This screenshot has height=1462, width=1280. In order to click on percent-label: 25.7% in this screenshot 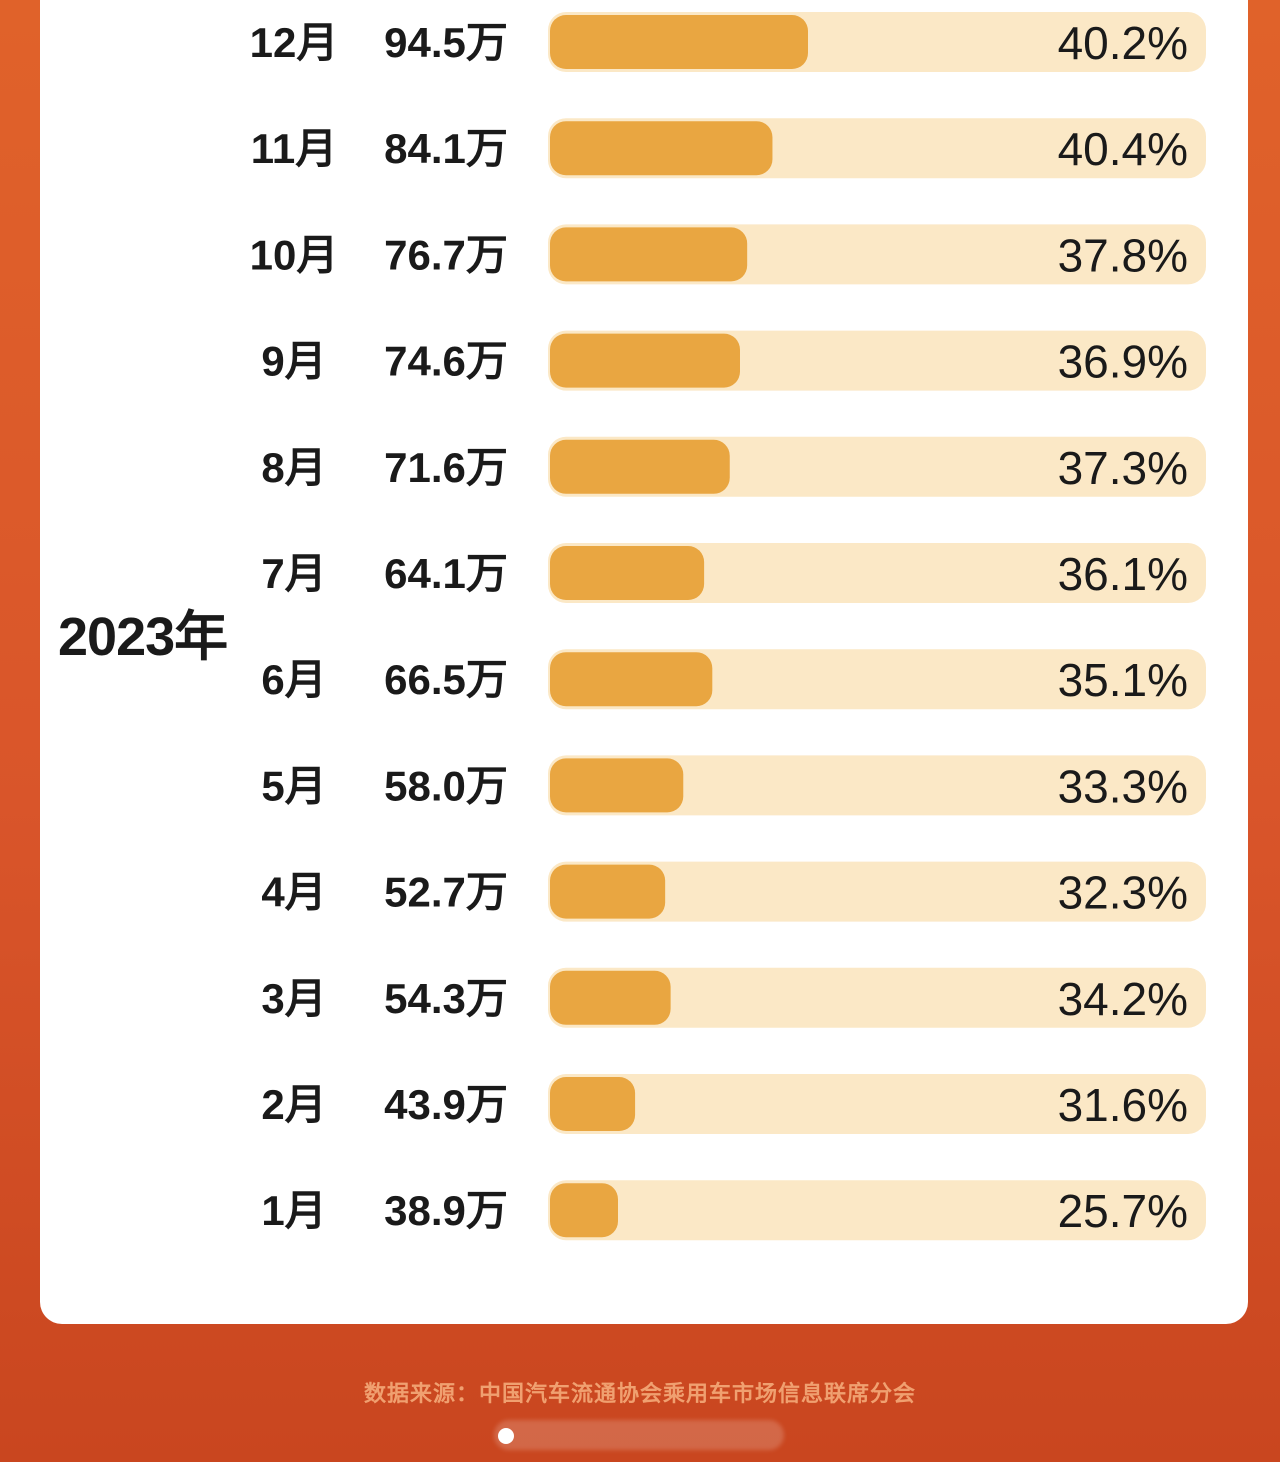, I will do `click(1123, 1211)`.